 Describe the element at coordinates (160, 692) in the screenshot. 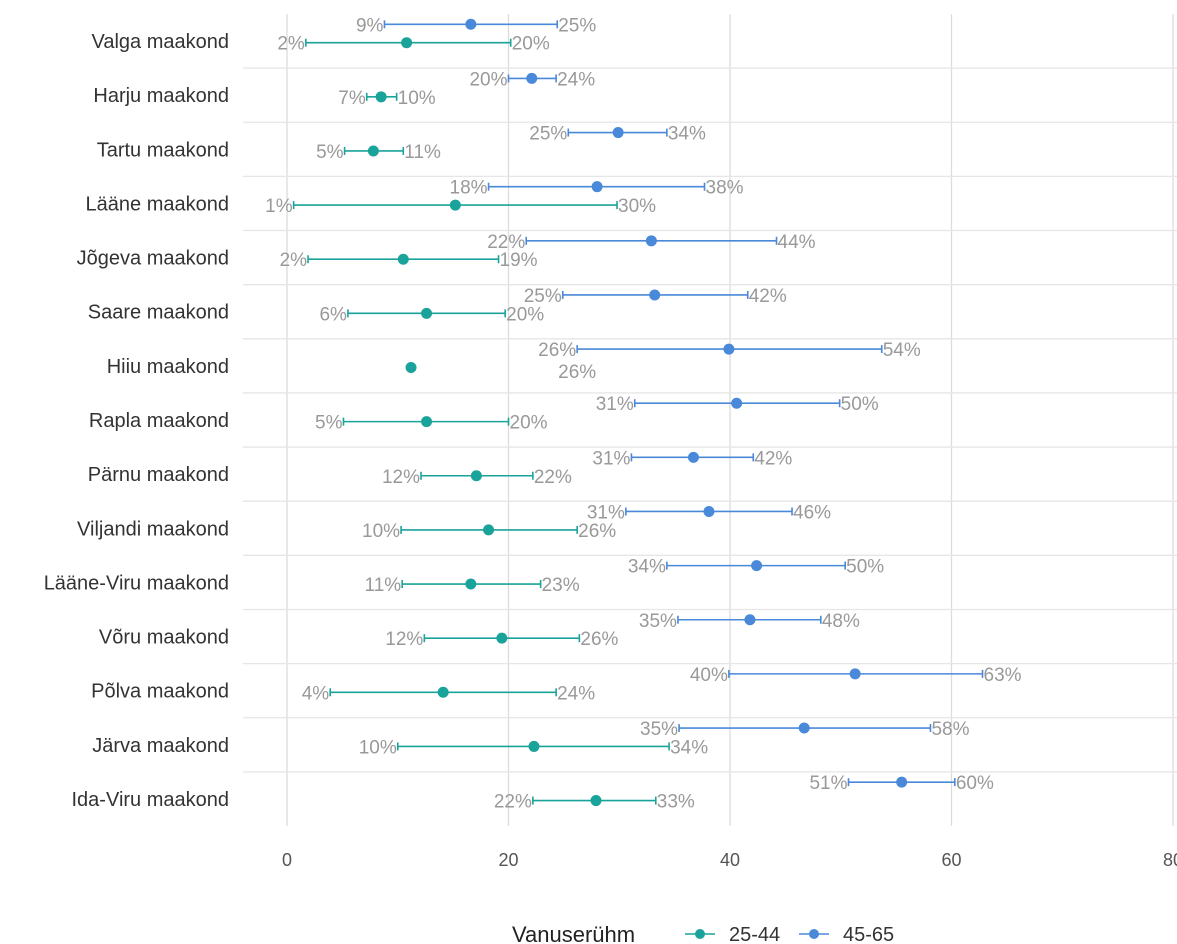

I see `category-label: Põlva maakond` at that location.